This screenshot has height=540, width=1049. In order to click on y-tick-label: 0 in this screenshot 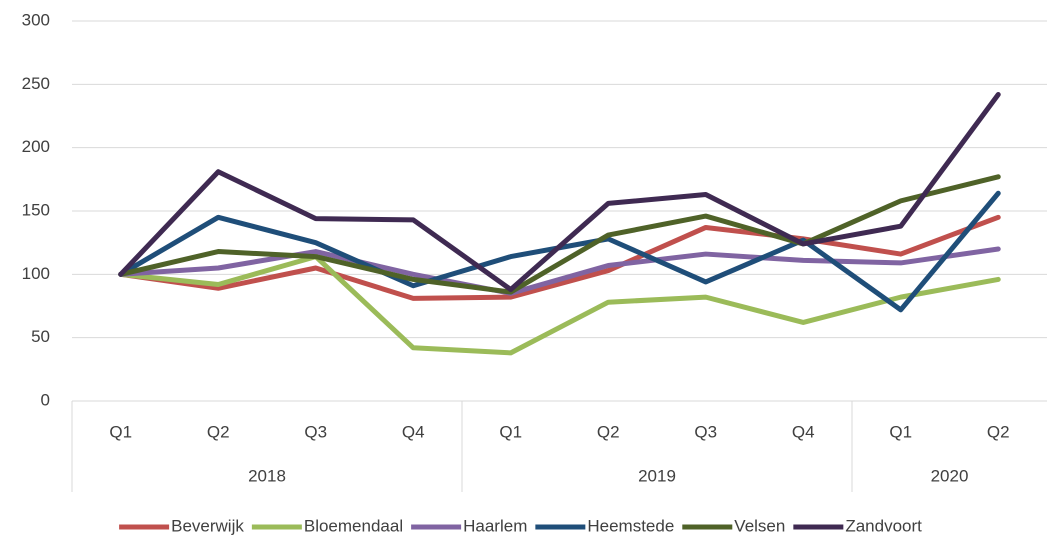, I will do `click(45, 399)`.